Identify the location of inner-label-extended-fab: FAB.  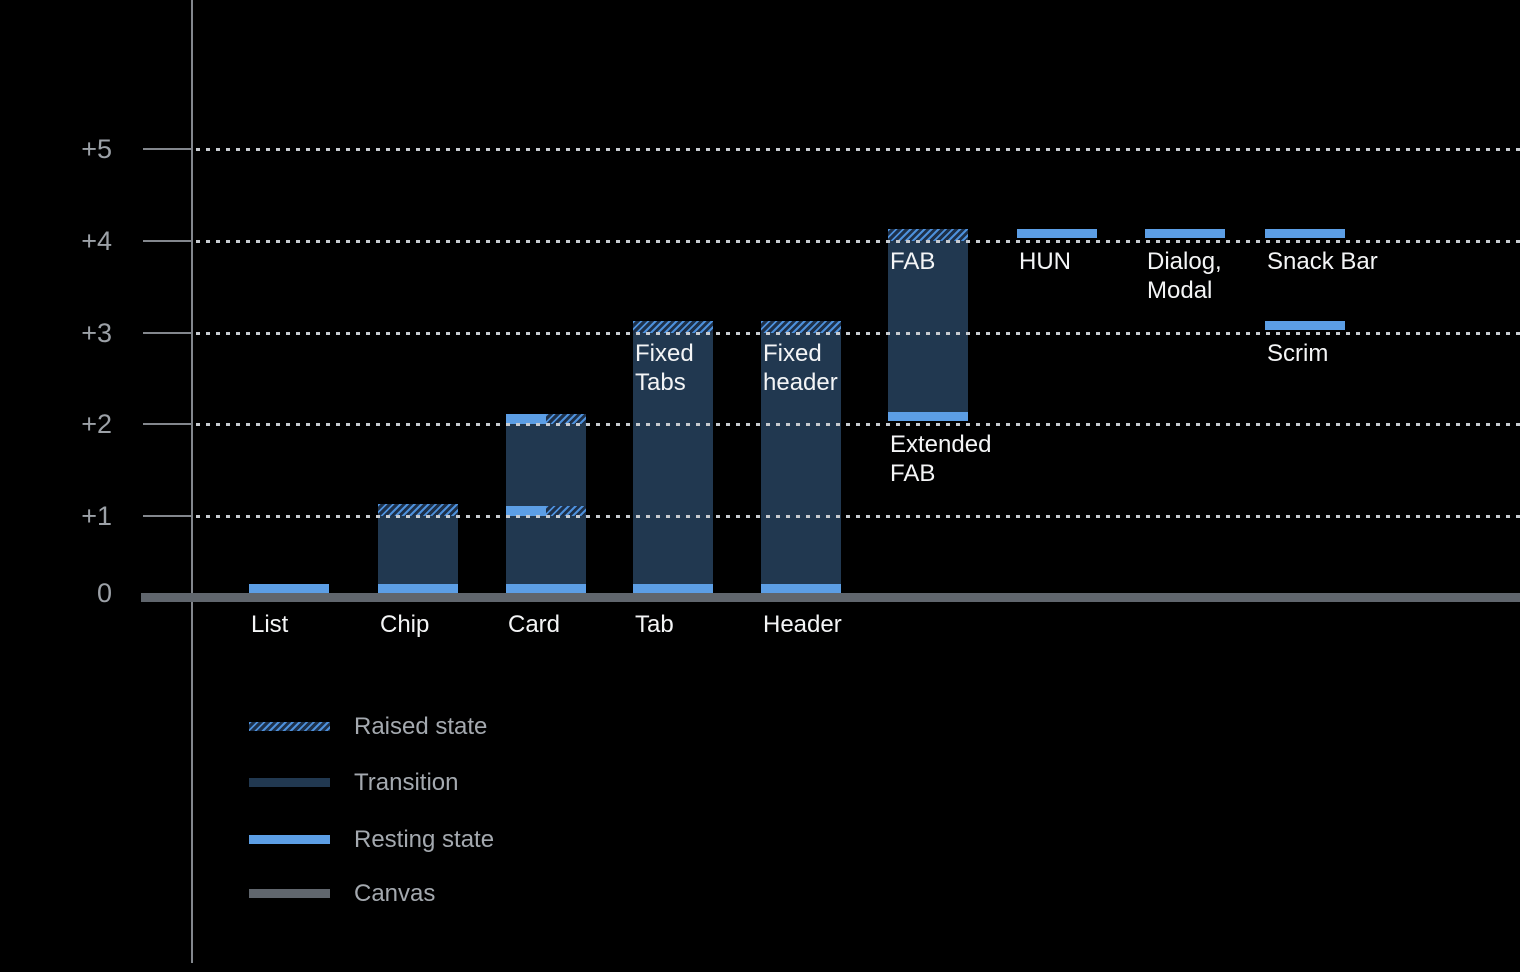
(912, 261).